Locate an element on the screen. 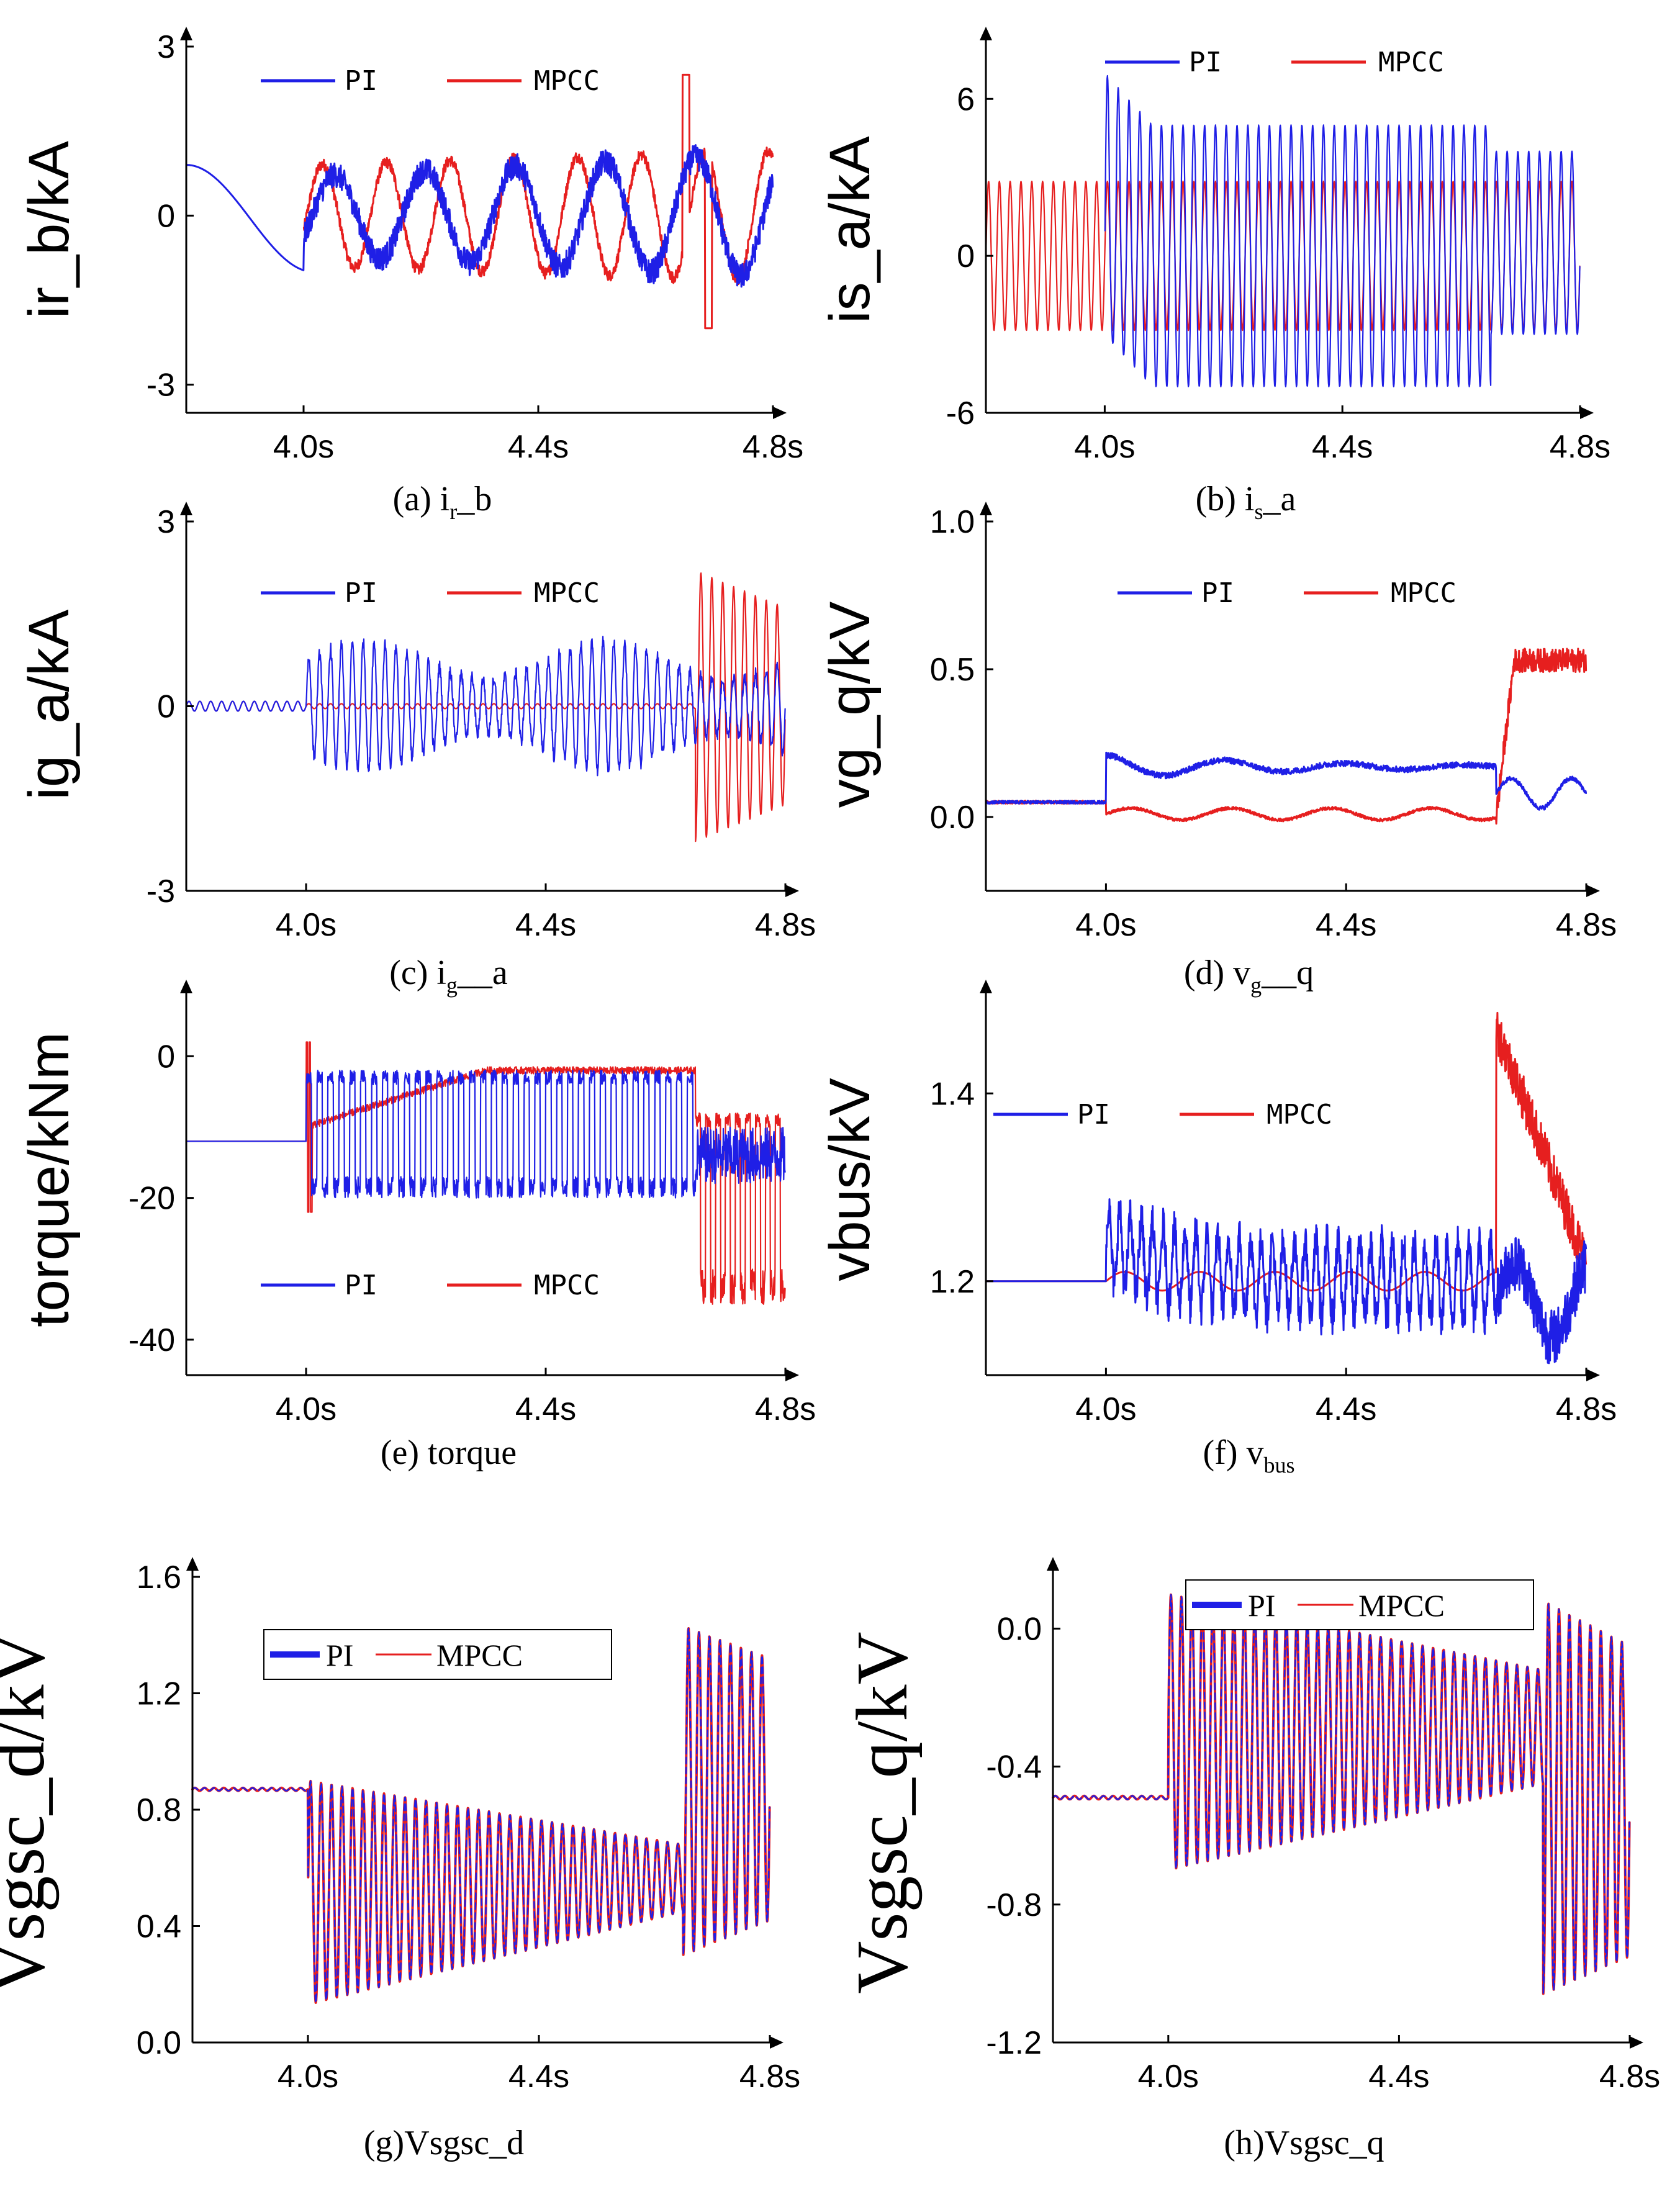  y-tick-label-c: 3 is located at coordinates (166, 522).